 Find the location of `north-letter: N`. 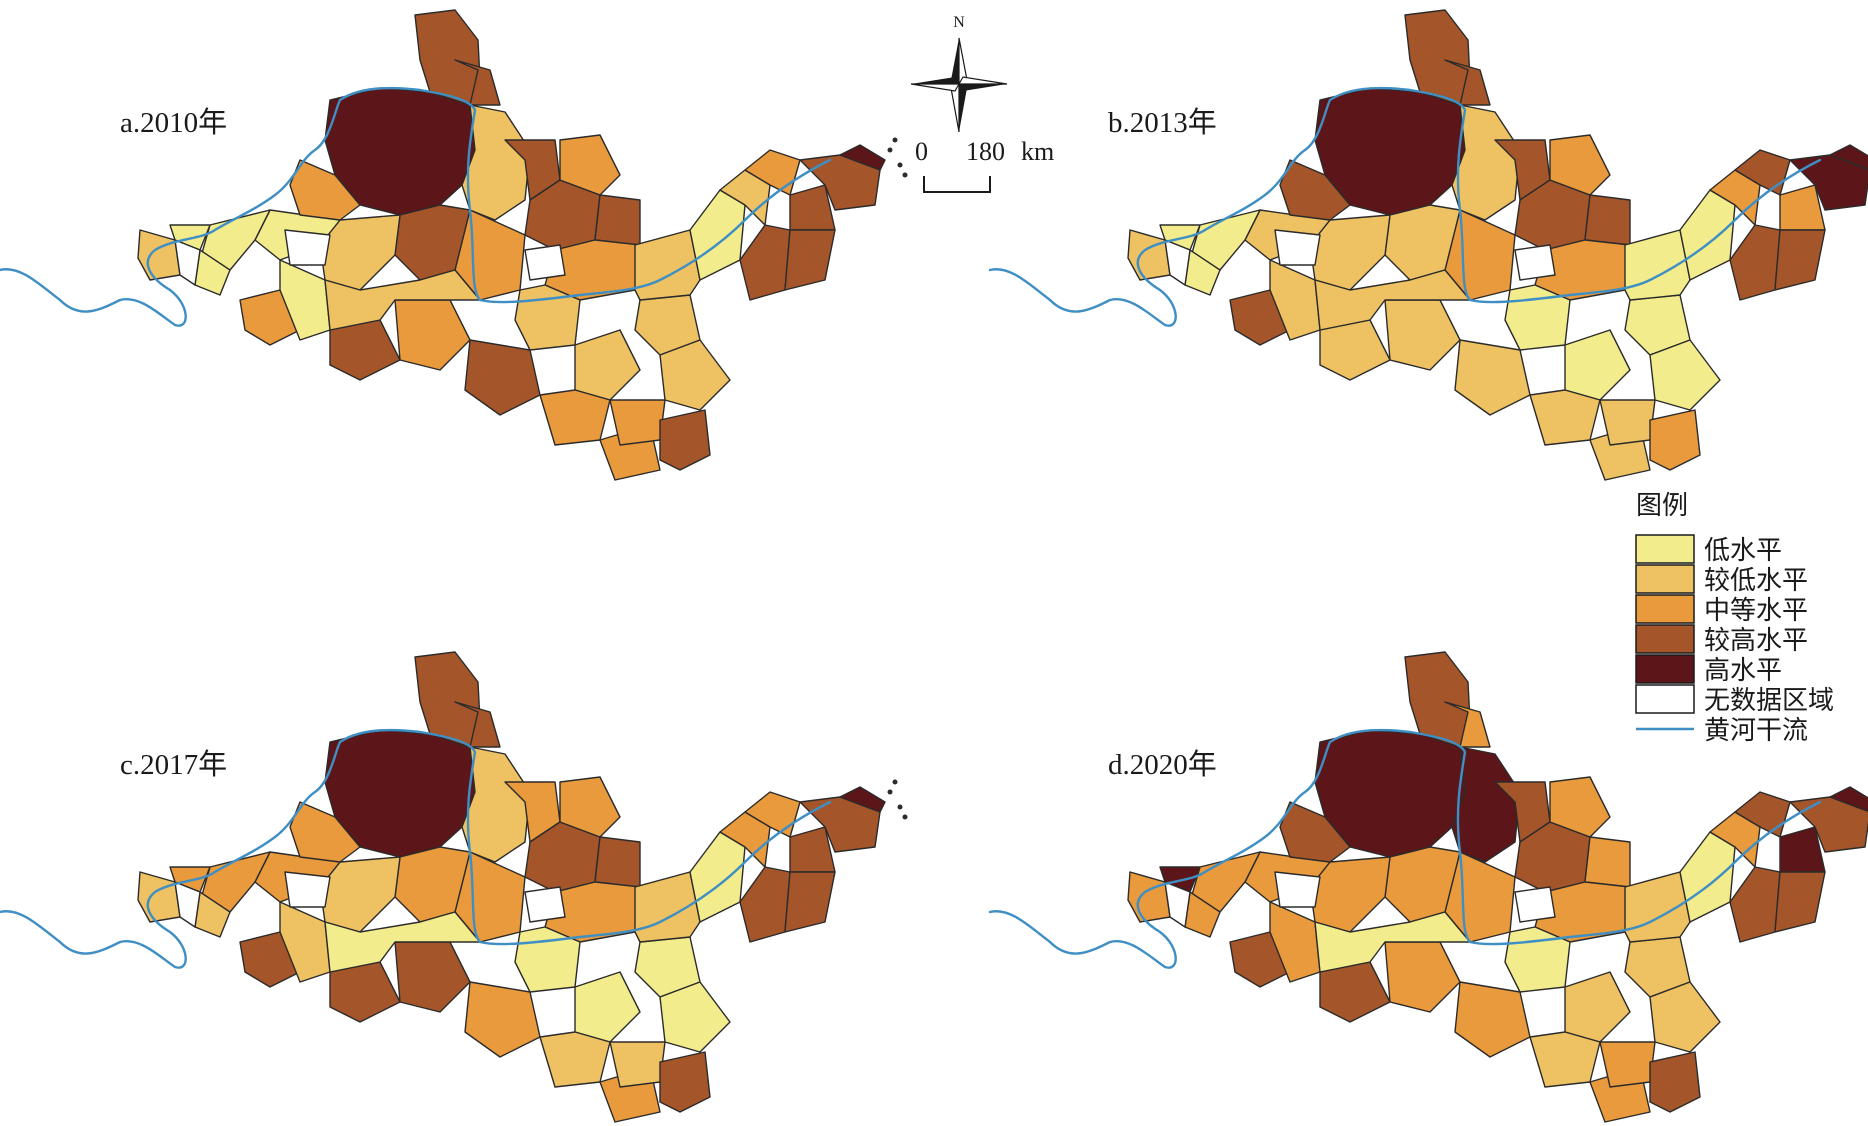

north-letter: N is located at coordinates (959, 22).